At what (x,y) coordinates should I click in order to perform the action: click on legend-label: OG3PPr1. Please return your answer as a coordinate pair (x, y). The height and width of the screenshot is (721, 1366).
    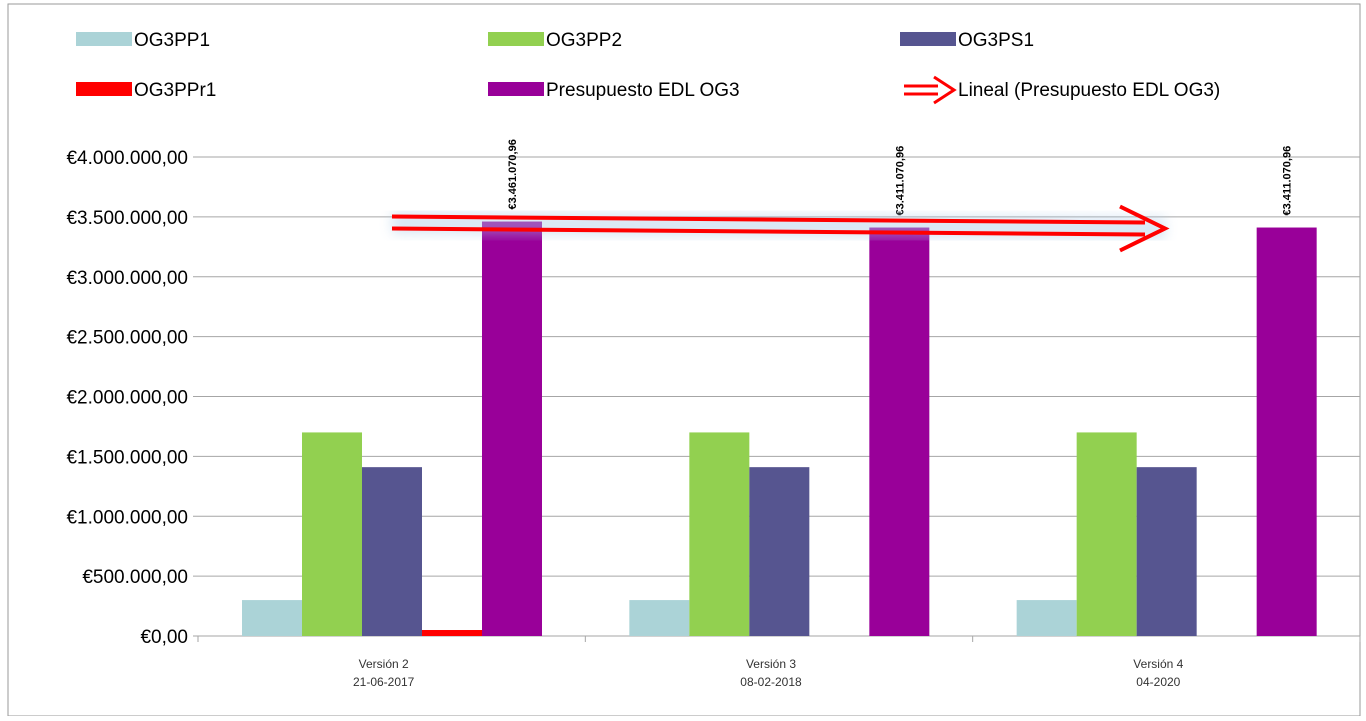
    Looking at the image, I should click on (175, 90).